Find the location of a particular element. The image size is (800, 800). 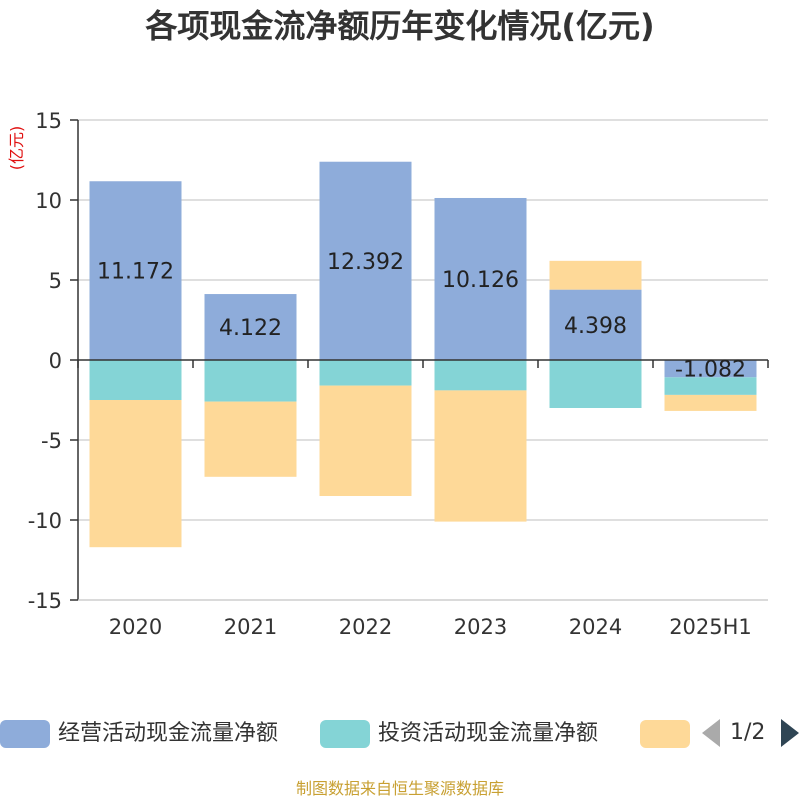

data-label: 4.398 is located at coordinates (595, 326).